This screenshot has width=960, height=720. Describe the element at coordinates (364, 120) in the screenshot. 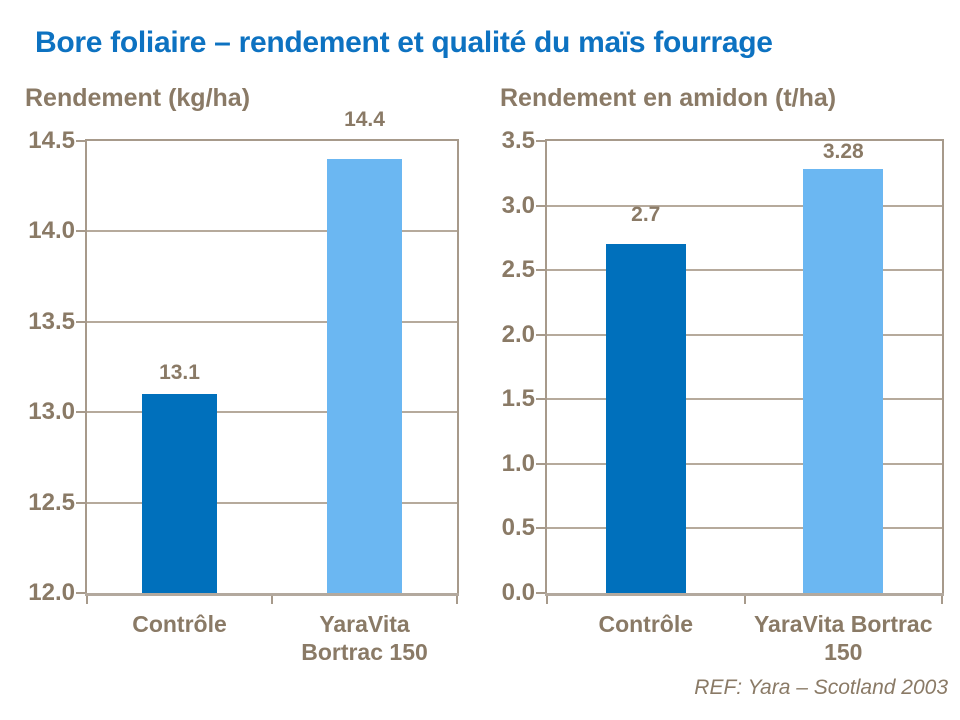

I see `bar-value-label: 14.4` at that location.